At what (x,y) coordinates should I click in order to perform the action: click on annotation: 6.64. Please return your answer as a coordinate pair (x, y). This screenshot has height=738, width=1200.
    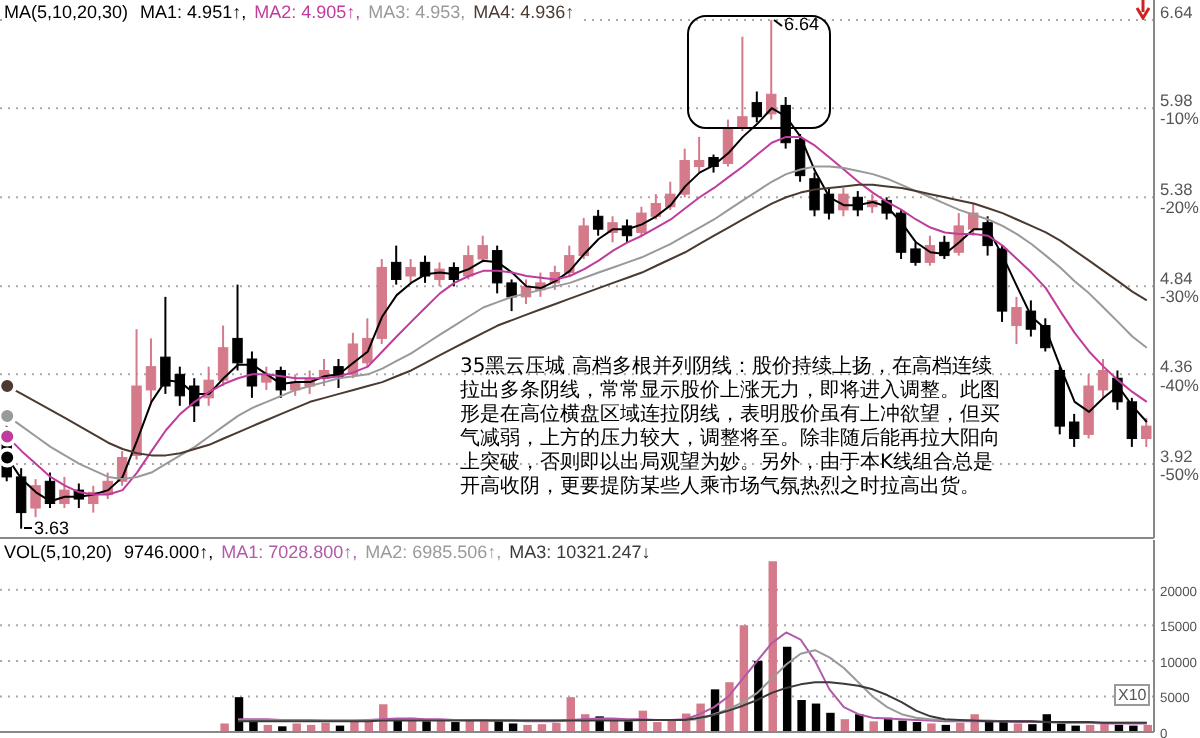
    Looking at the image, I should click on (802, 24).